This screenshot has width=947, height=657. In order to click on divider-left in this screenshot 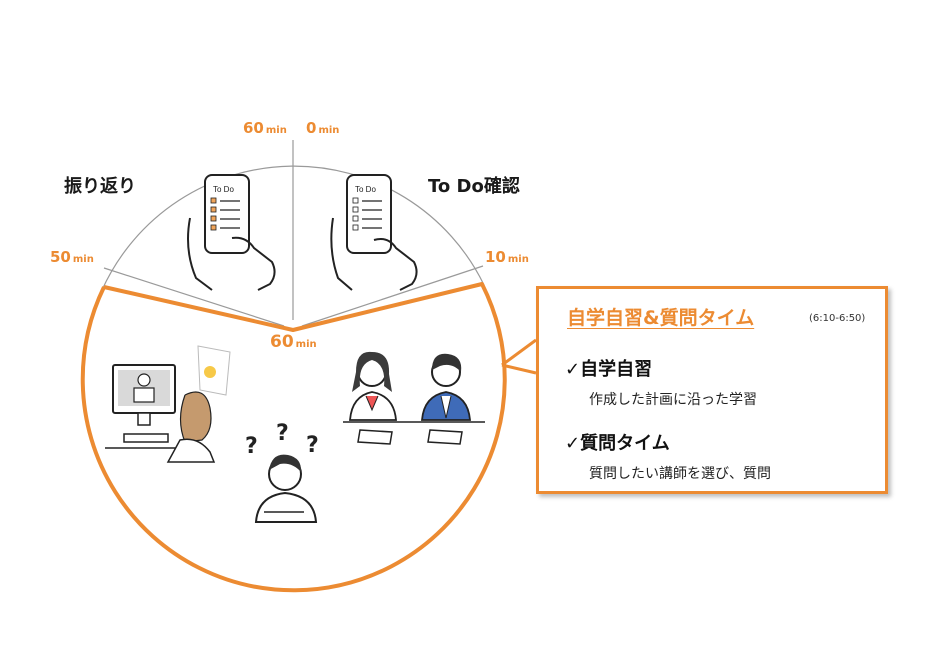, I will do `click(194, 297)`.